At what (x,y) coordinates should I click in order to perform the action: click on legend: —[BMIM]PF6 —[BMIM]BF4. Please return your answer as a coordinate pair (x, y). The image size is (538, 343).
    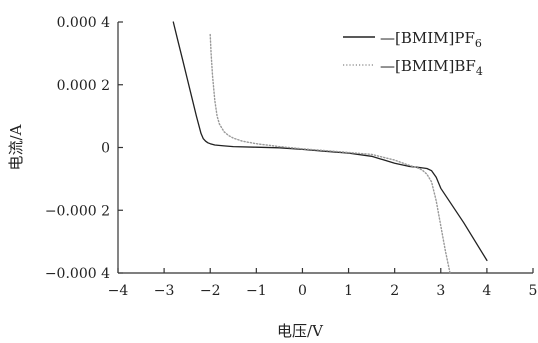
    Looking at the image, I should click on (413, 53).